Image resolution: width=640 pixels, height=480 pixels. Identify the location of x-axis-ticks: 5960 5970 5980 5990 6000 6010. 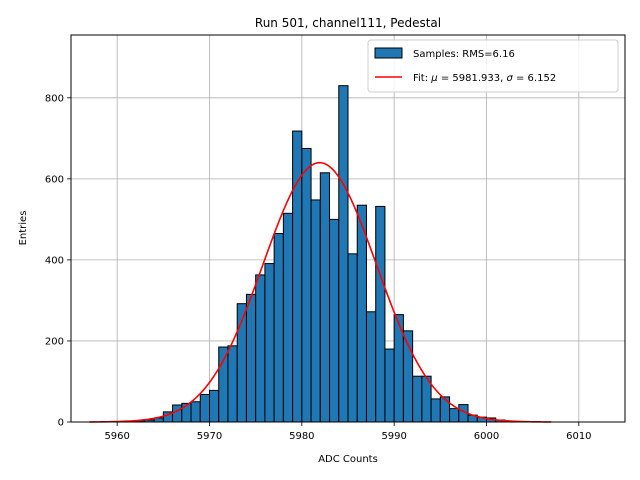
(348, 432).